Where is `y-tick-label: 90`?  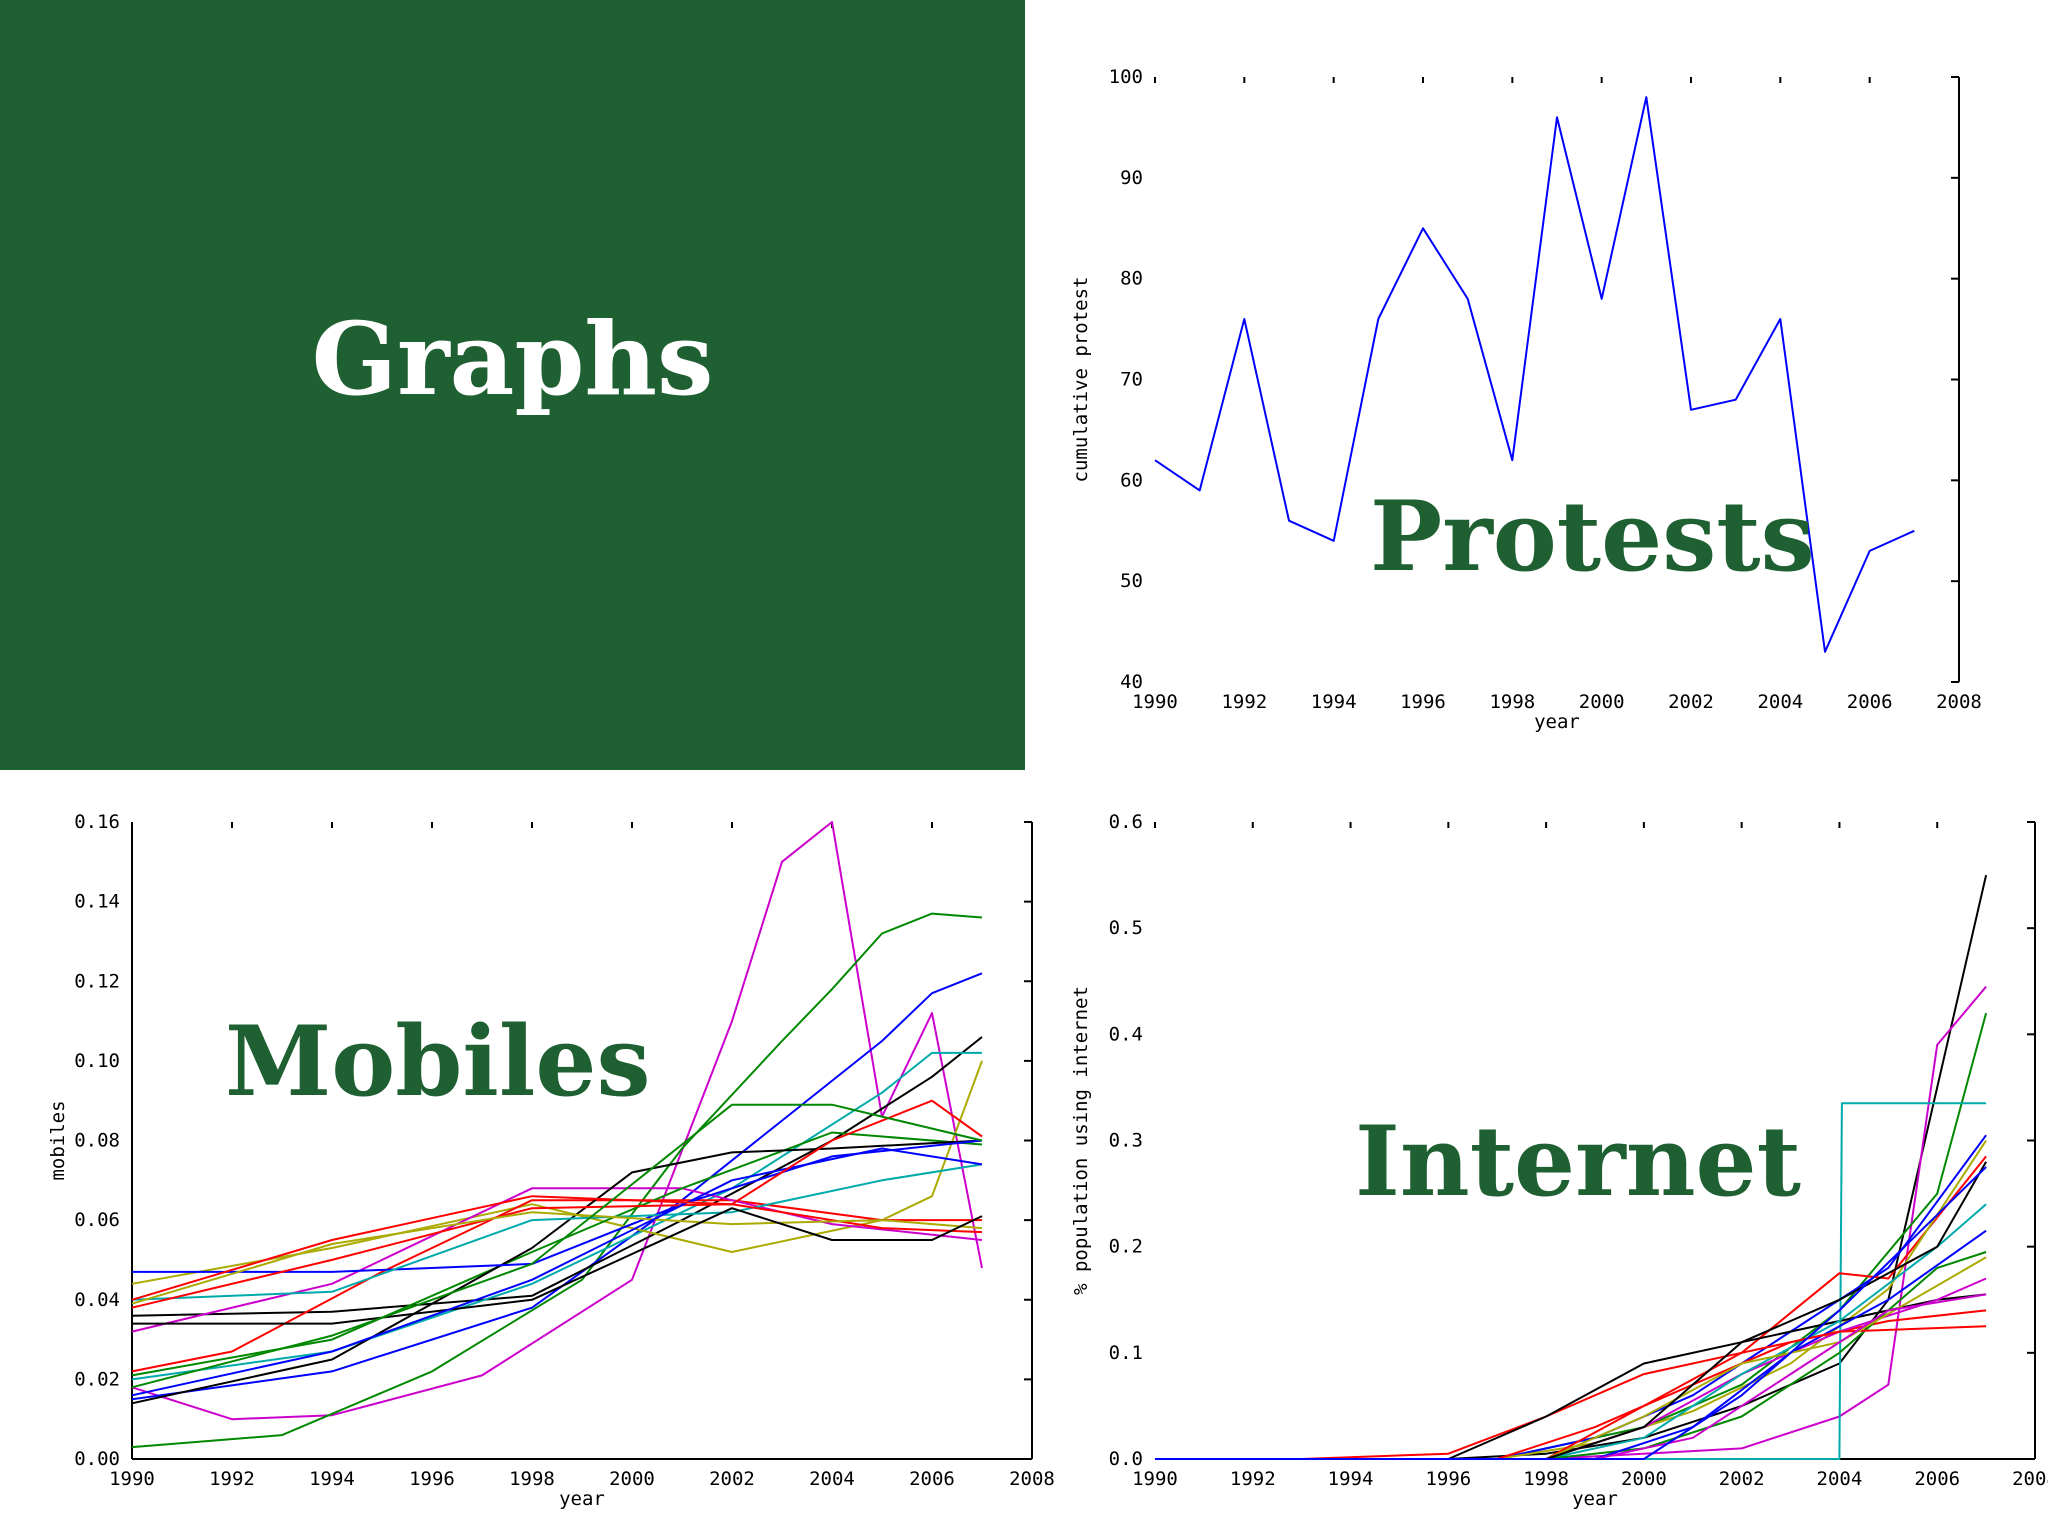 y-tick-label: 90 is located at coordinates (1131, 178).